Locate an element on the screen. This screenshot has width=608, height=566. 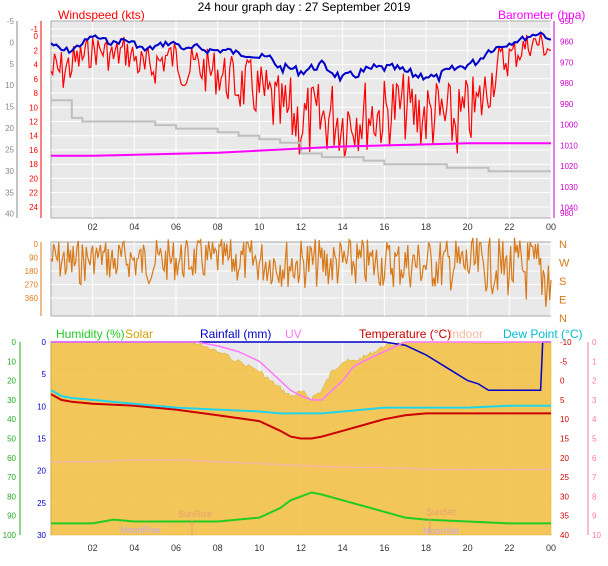
wind-axis-tick: 12 is located at coordinates (33, 122).